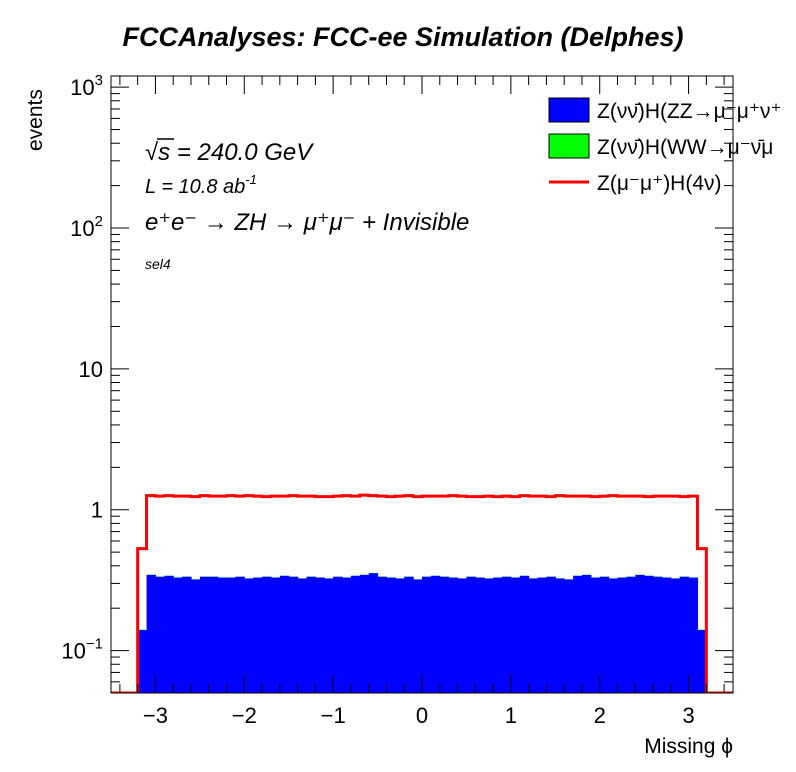 The image size is (796, 772). I want to click on sqrt-s-label: √s = 240.0 GeV, so click(229, 152).